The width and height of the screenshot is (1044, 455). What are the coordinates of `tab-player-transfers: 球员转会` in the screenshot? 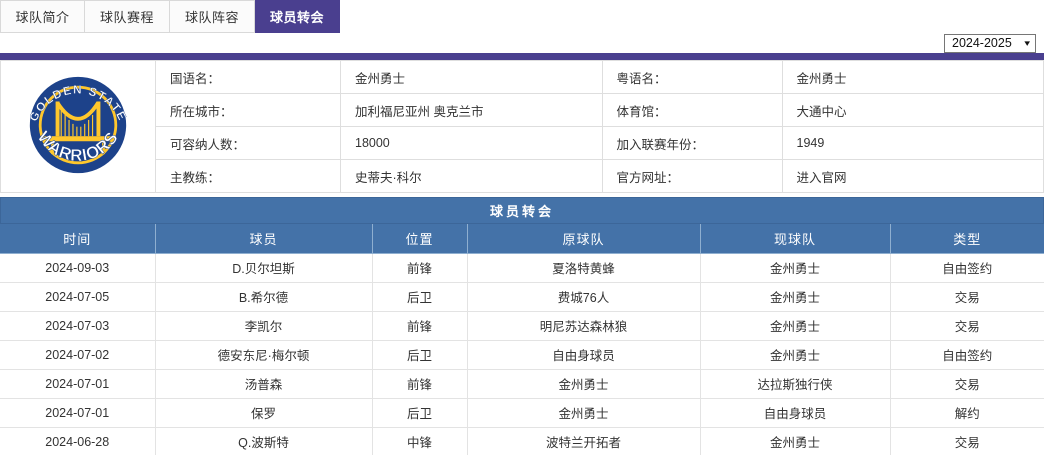 It's located at (297, 16).